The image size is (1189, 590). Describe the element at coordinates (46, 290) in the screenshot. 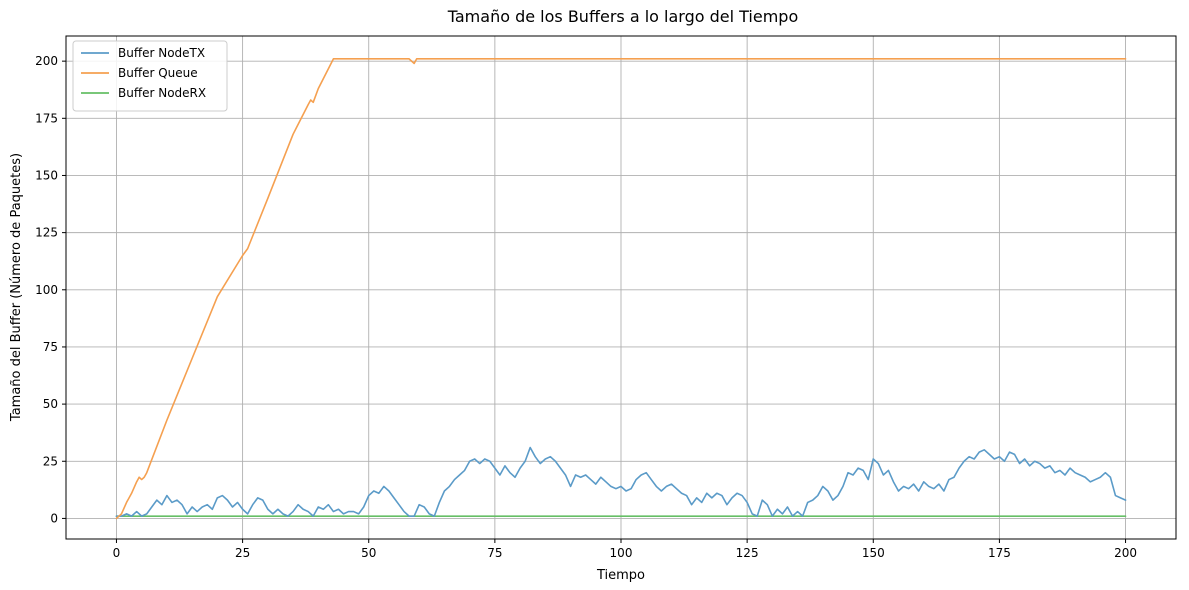

I see `y-tick-label-4: 100` at that location.